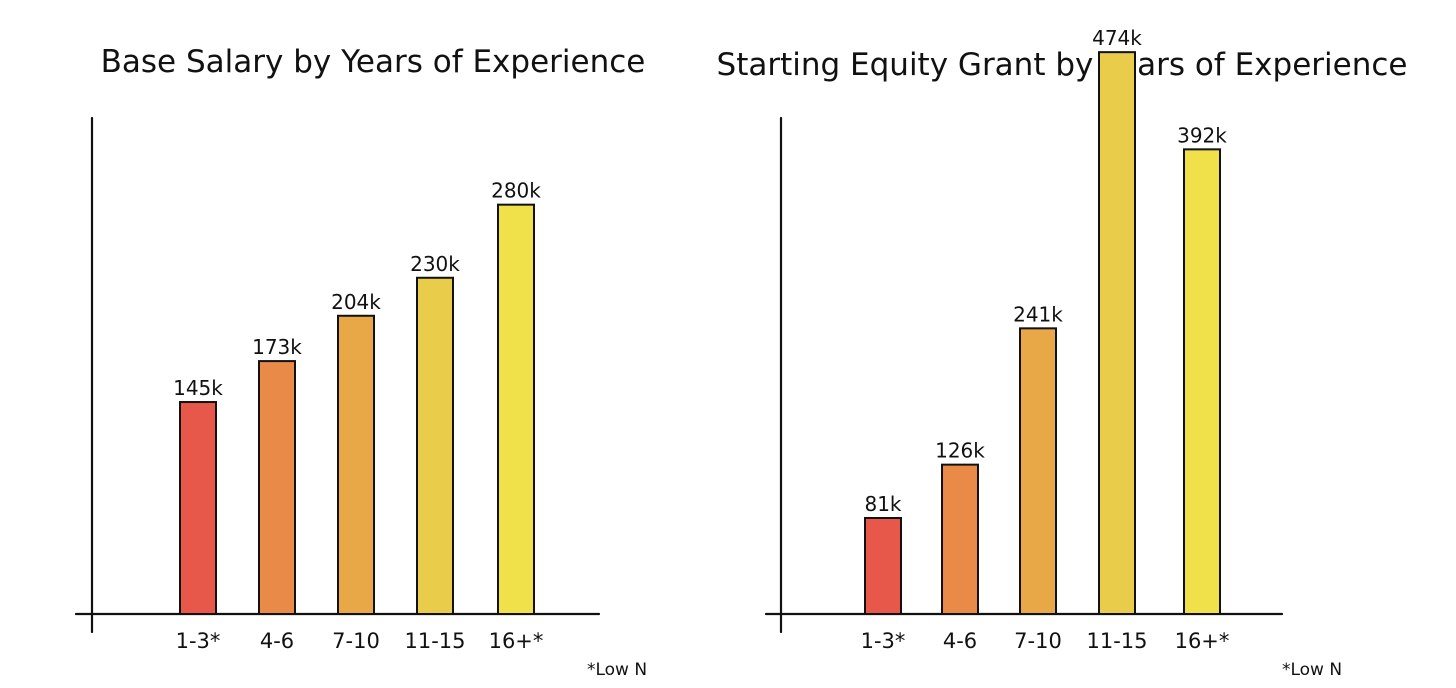  What do you see at coordinates (1117, 38) in the screenshot?
I see `data-label: 474k` at bounding box center [1117, 38].